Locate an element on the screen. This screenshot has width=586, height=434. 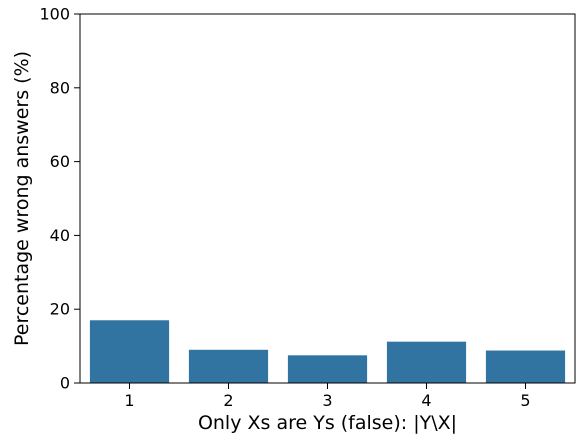
y-tick-label: 0 is located at coordinates (65, 383).